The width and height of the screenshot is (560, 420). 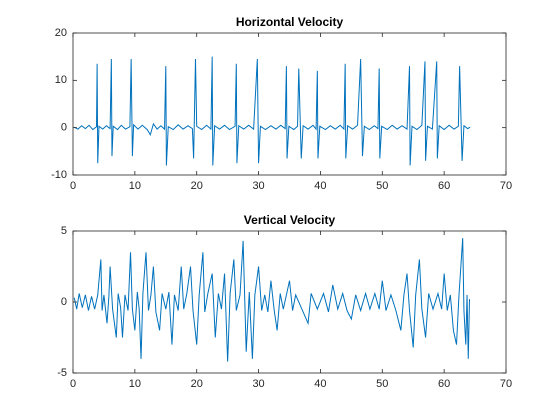 I want to click on y-tick-label: 10, so click(x=61, y=80).